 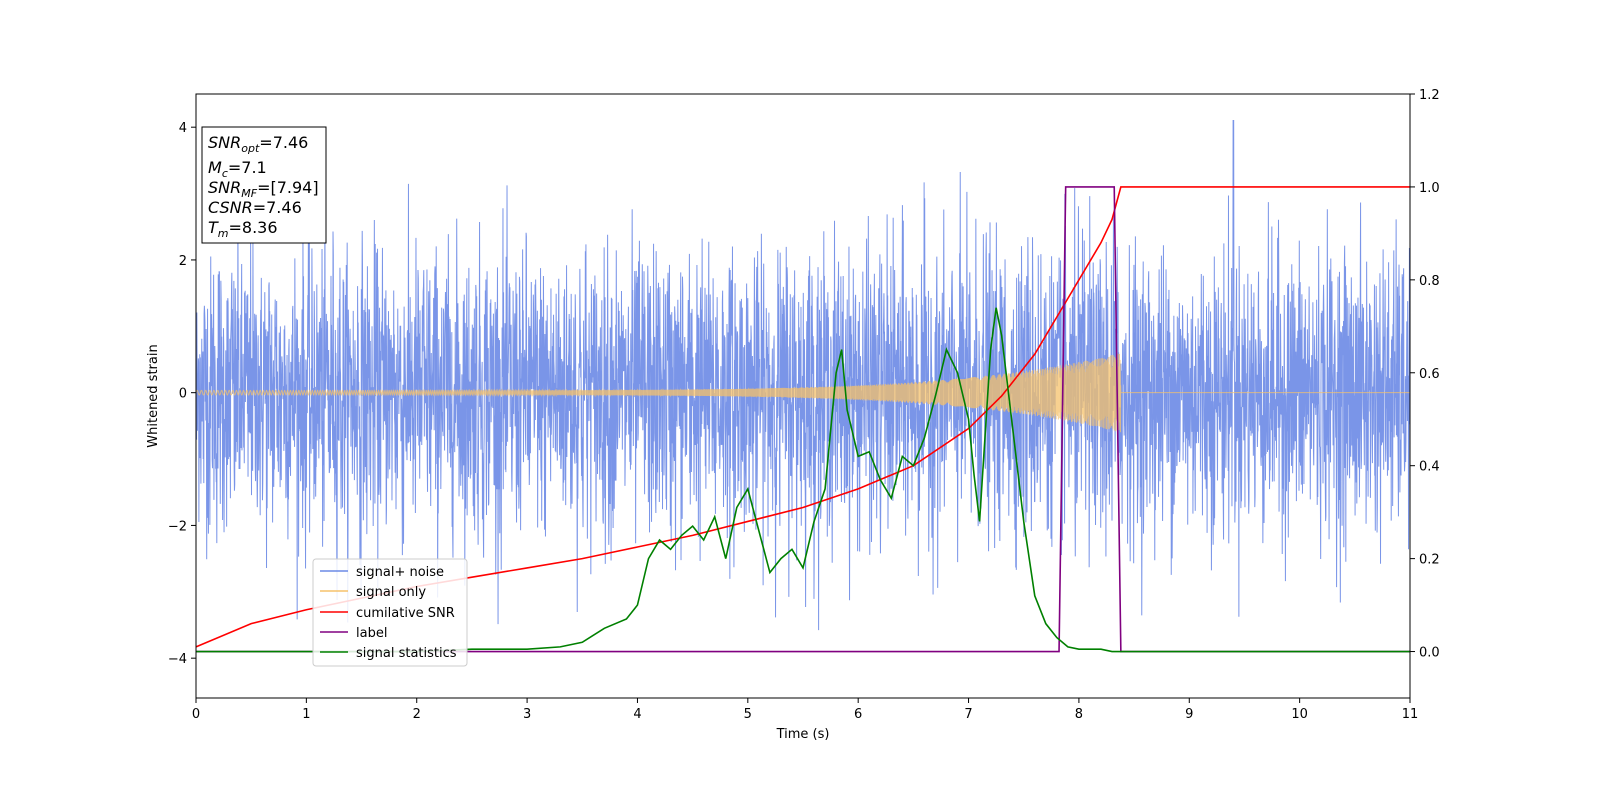 What do you see at coordinates (406, 653) in the screenshot?
I see `legend-label-signal-statistics: signal statistics` at bounding box center [406, 653].